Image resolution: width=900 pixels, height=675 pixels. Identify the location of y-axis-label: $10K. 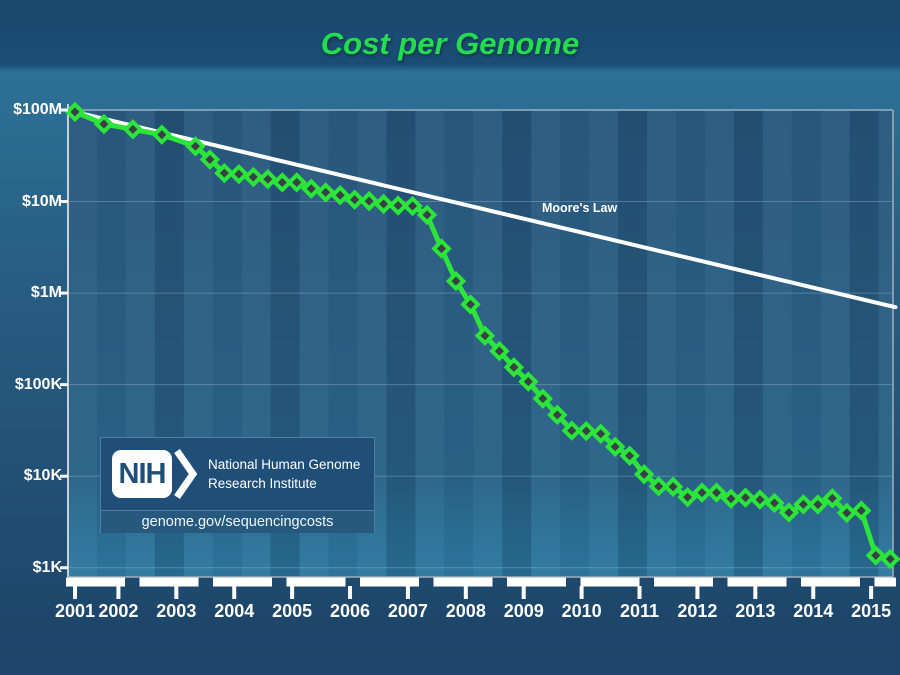
(42, 476).